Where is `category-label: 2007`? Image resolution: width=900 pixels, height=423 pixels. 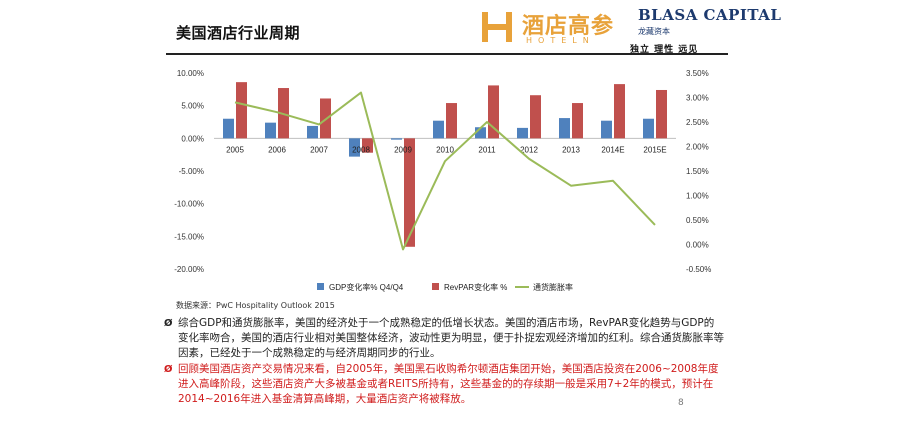 category-label: 2007 is located at coordinates (319, 149).